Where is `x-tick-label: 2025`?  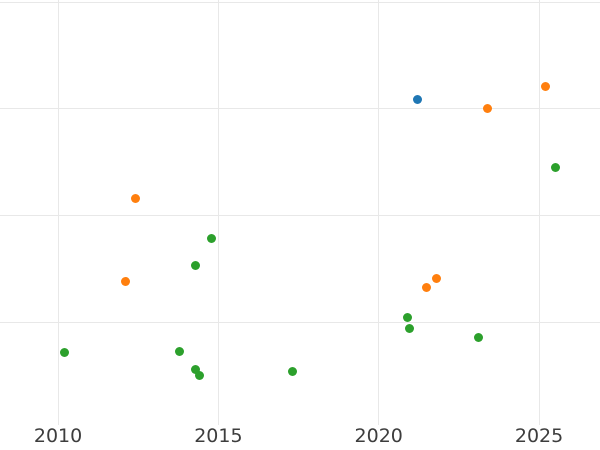 x-tick-label: 2025 is located at coordinates (539, 436).